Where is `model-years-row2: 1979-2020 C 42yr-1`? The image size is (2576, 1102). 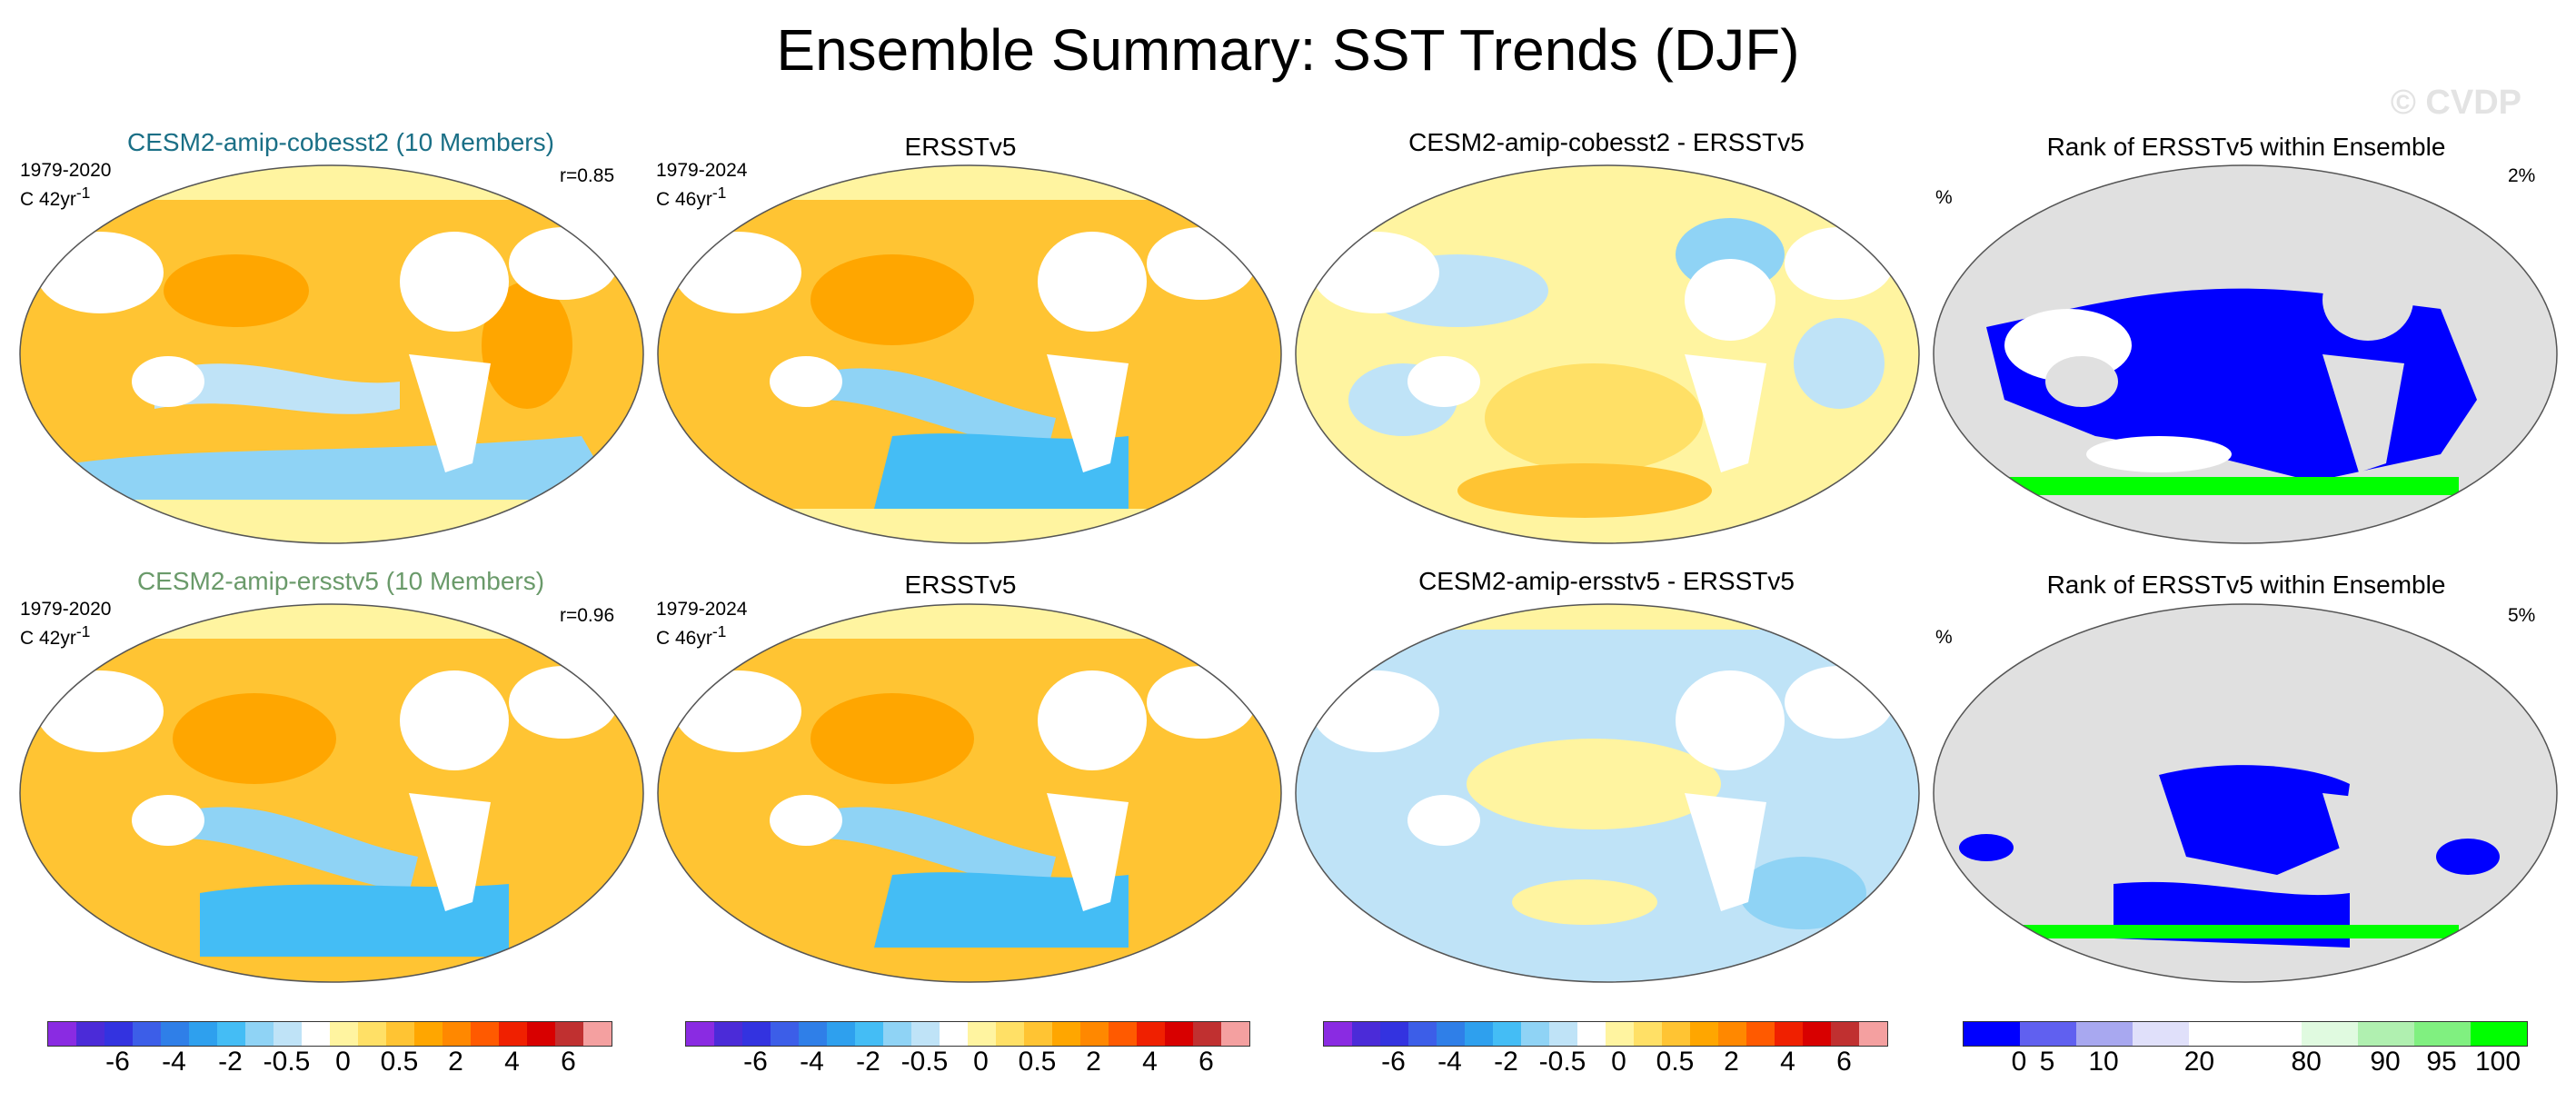
model-years-row2: 1979-2020 C 42yr-1 is located at coordinates (66, 624).